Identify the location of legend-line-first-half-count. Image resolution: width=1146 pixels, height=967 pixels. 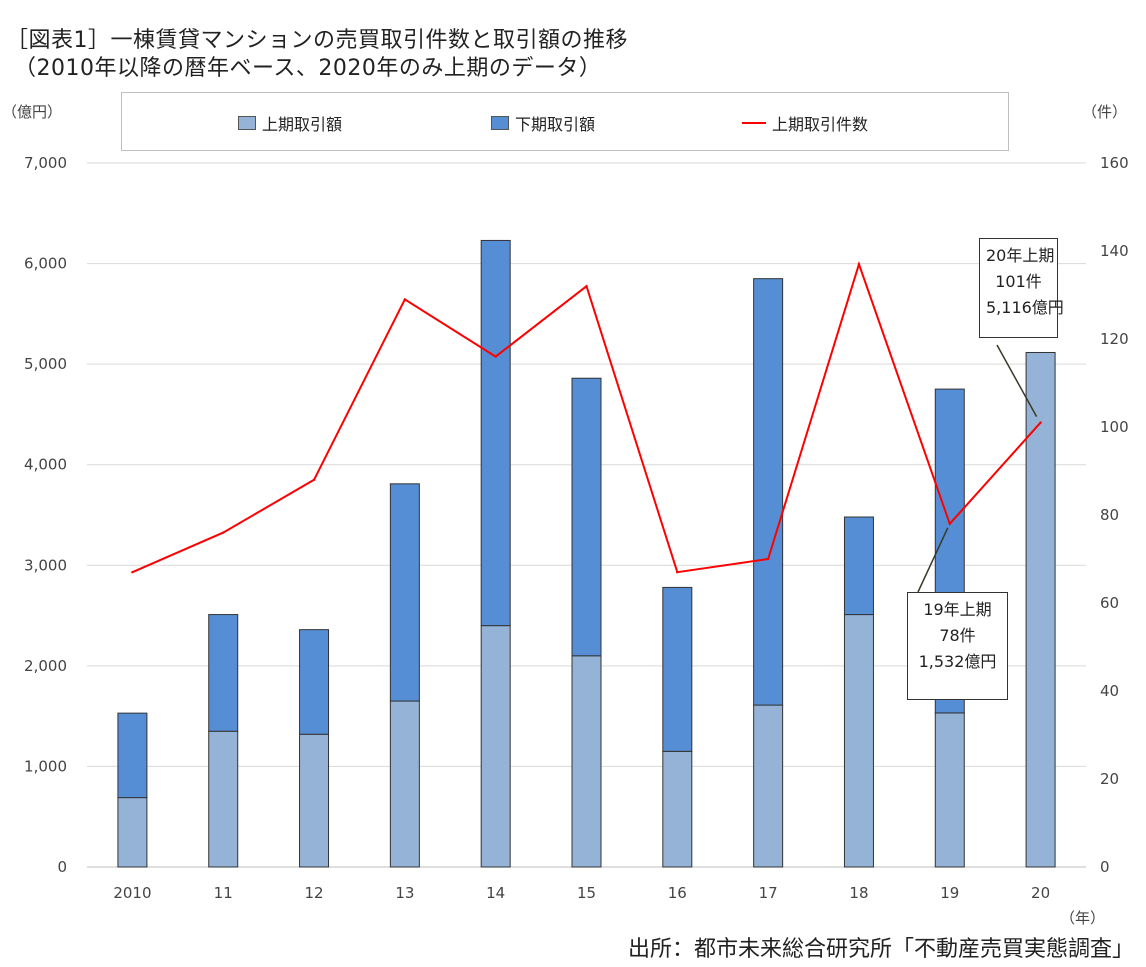
(754, 123).